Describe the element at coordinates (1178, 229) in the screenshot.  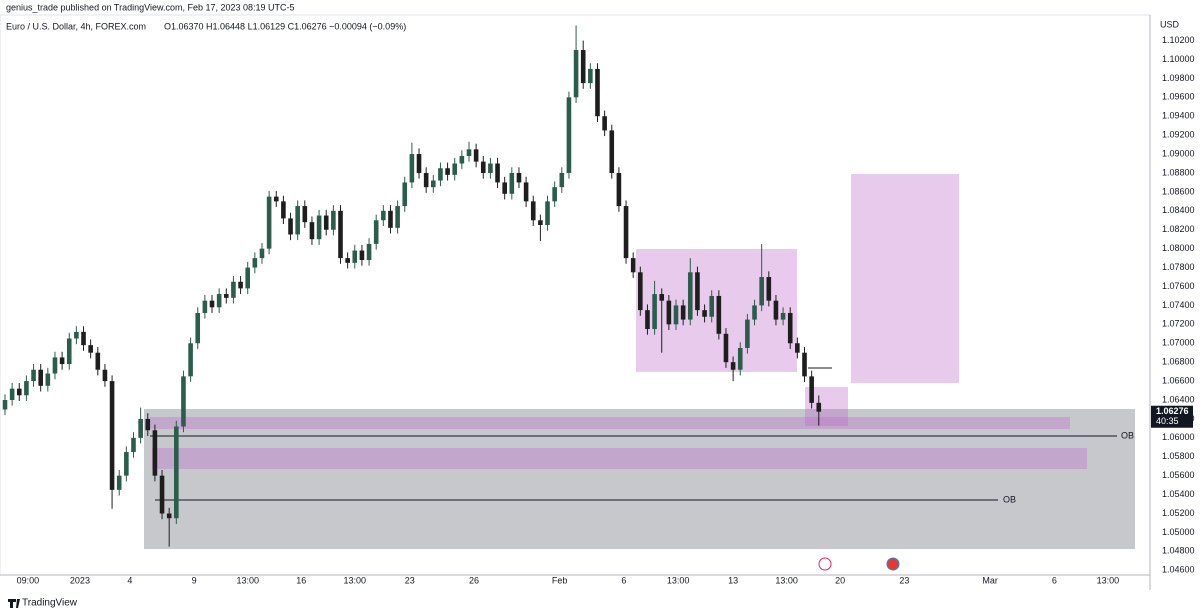
I see `y-tick-label: 1.08200` at that location.